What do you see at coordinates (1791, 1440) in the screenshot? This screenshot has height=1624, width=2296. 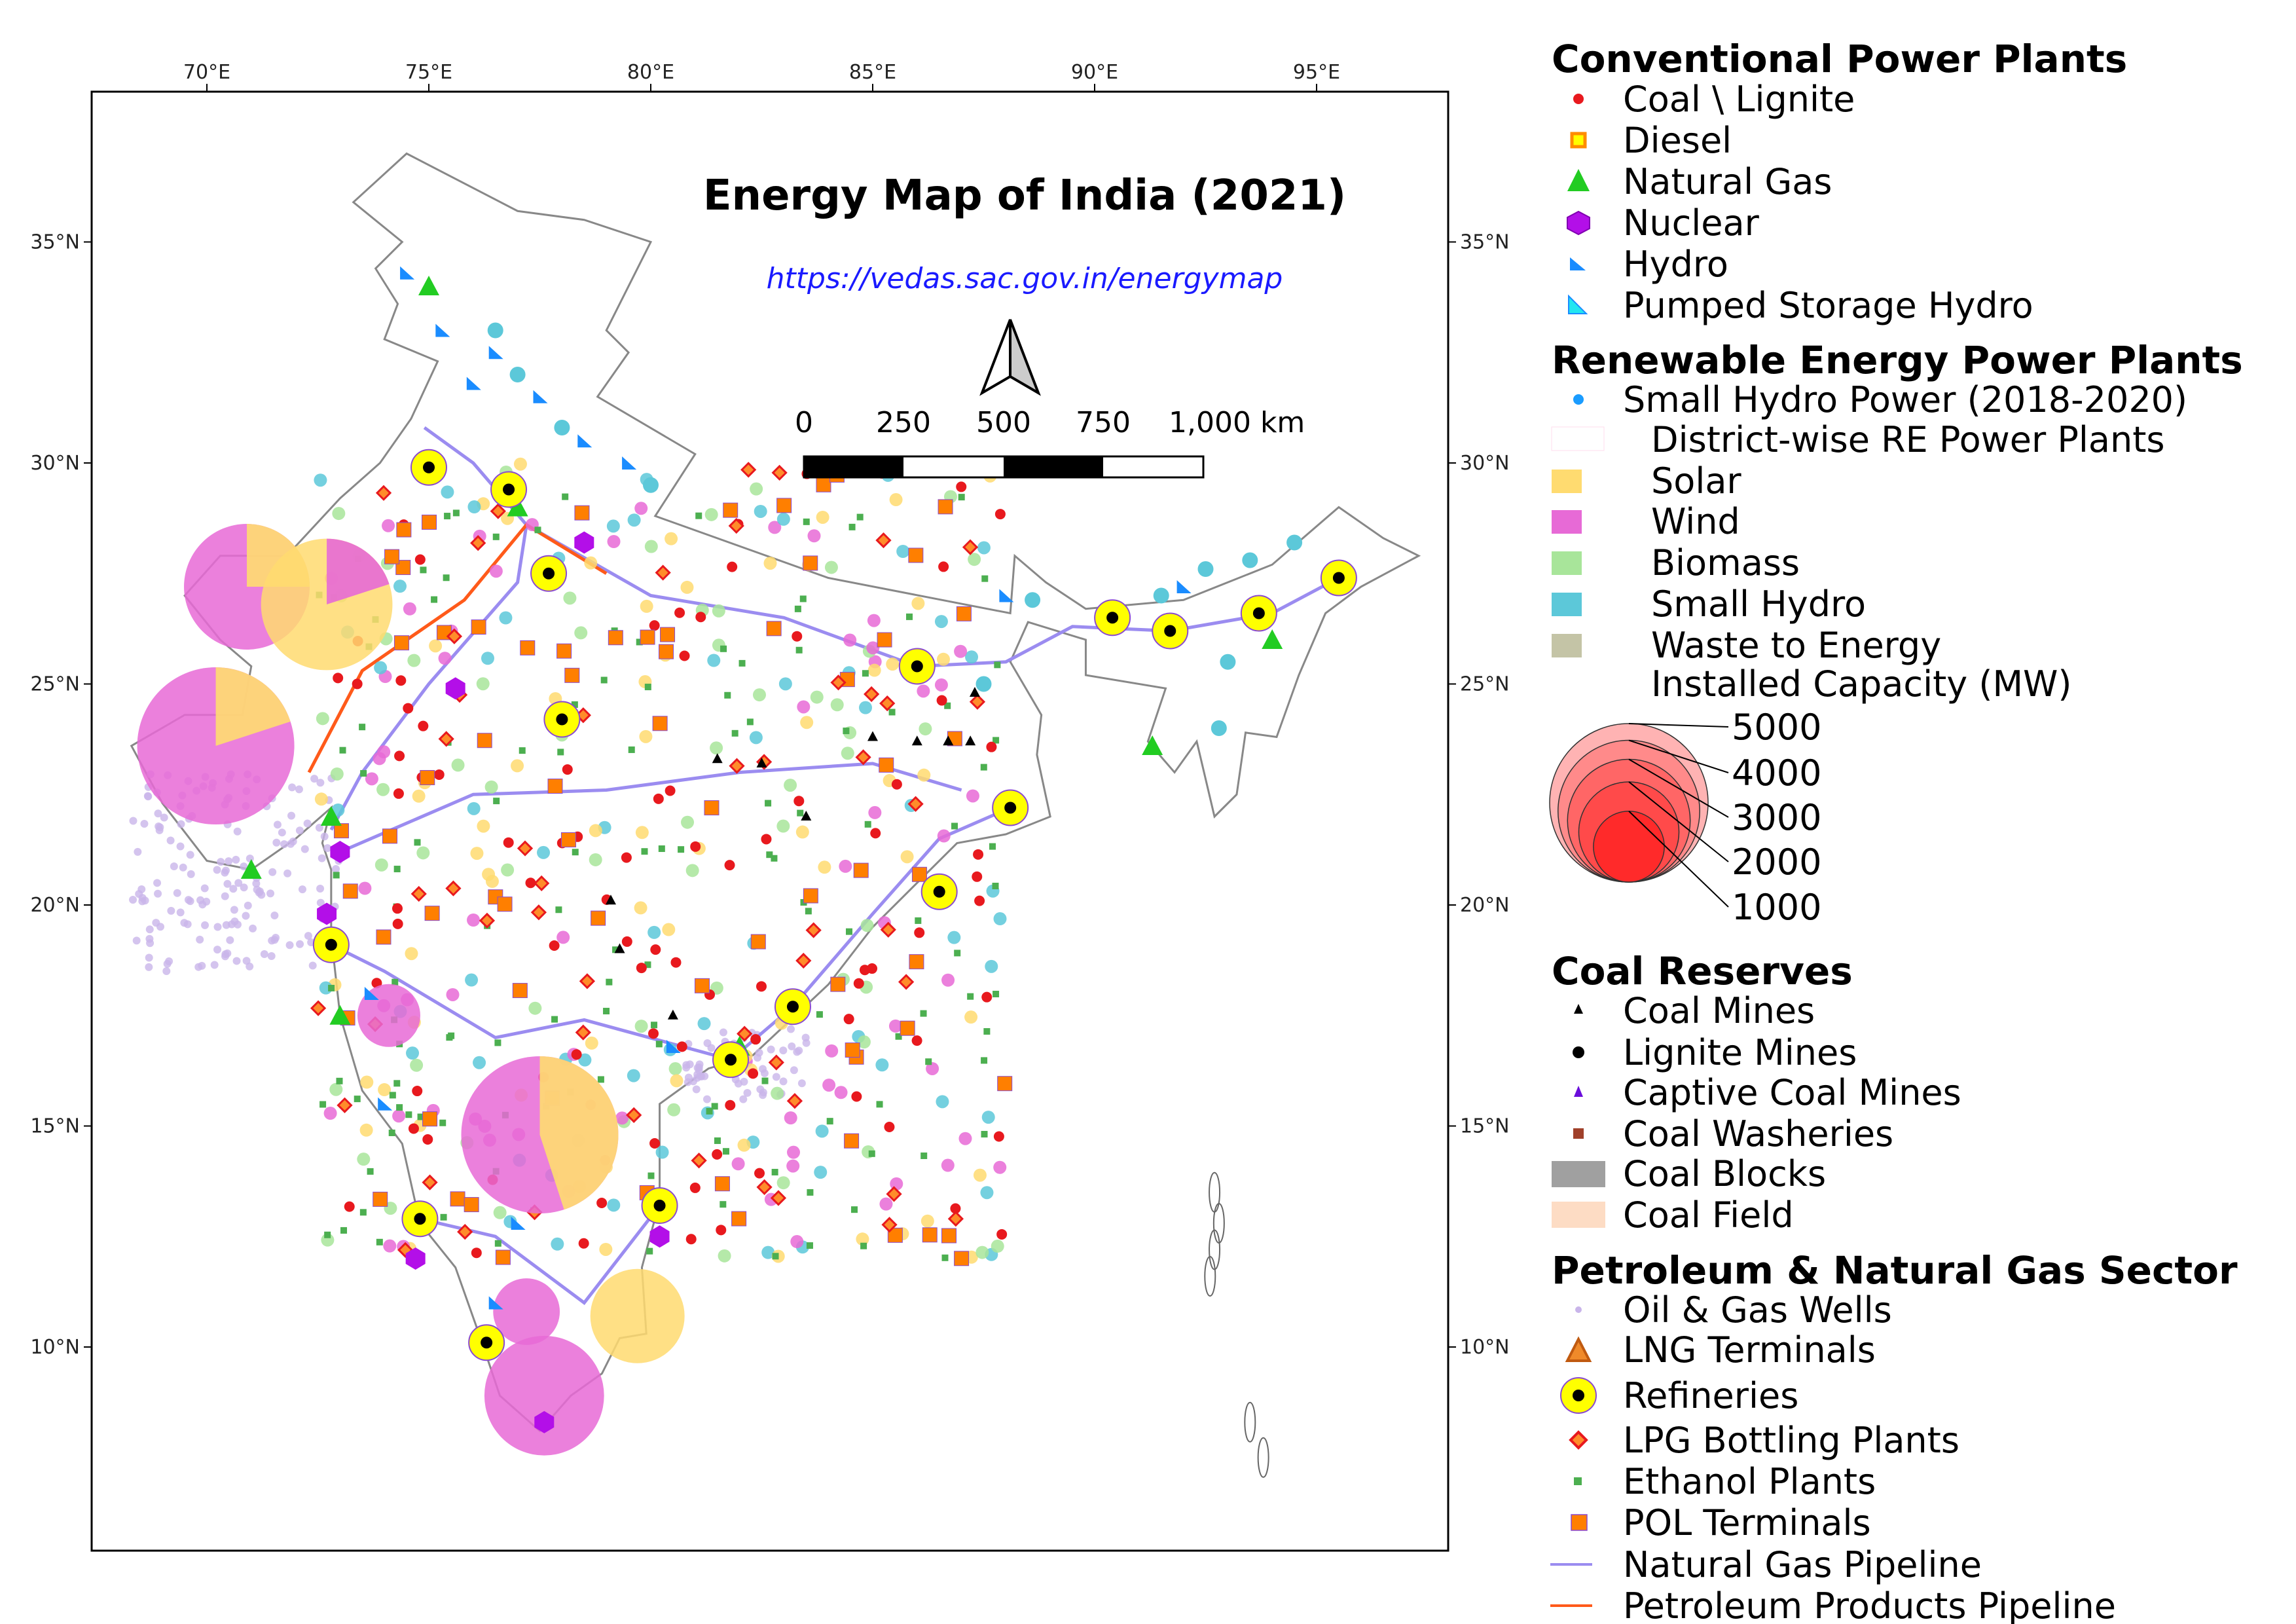 I see `legend-lpg-bottling-plants: LPG Bottling Plants` at bounding box center [1791, 1440].